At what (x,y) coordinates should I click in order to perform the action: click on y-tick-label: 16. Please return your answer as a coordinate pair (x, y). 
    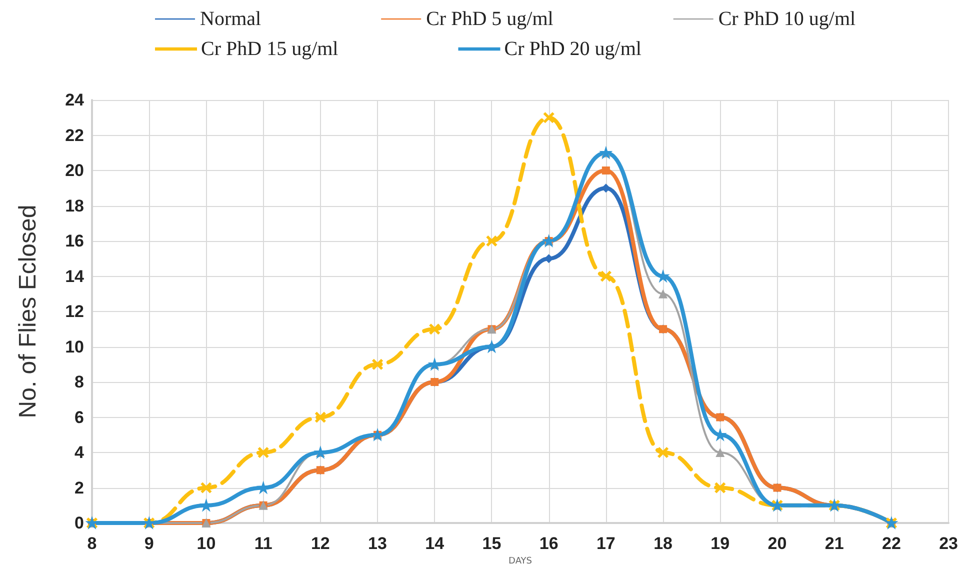
    Looking at the image, I should click on (74, 241).